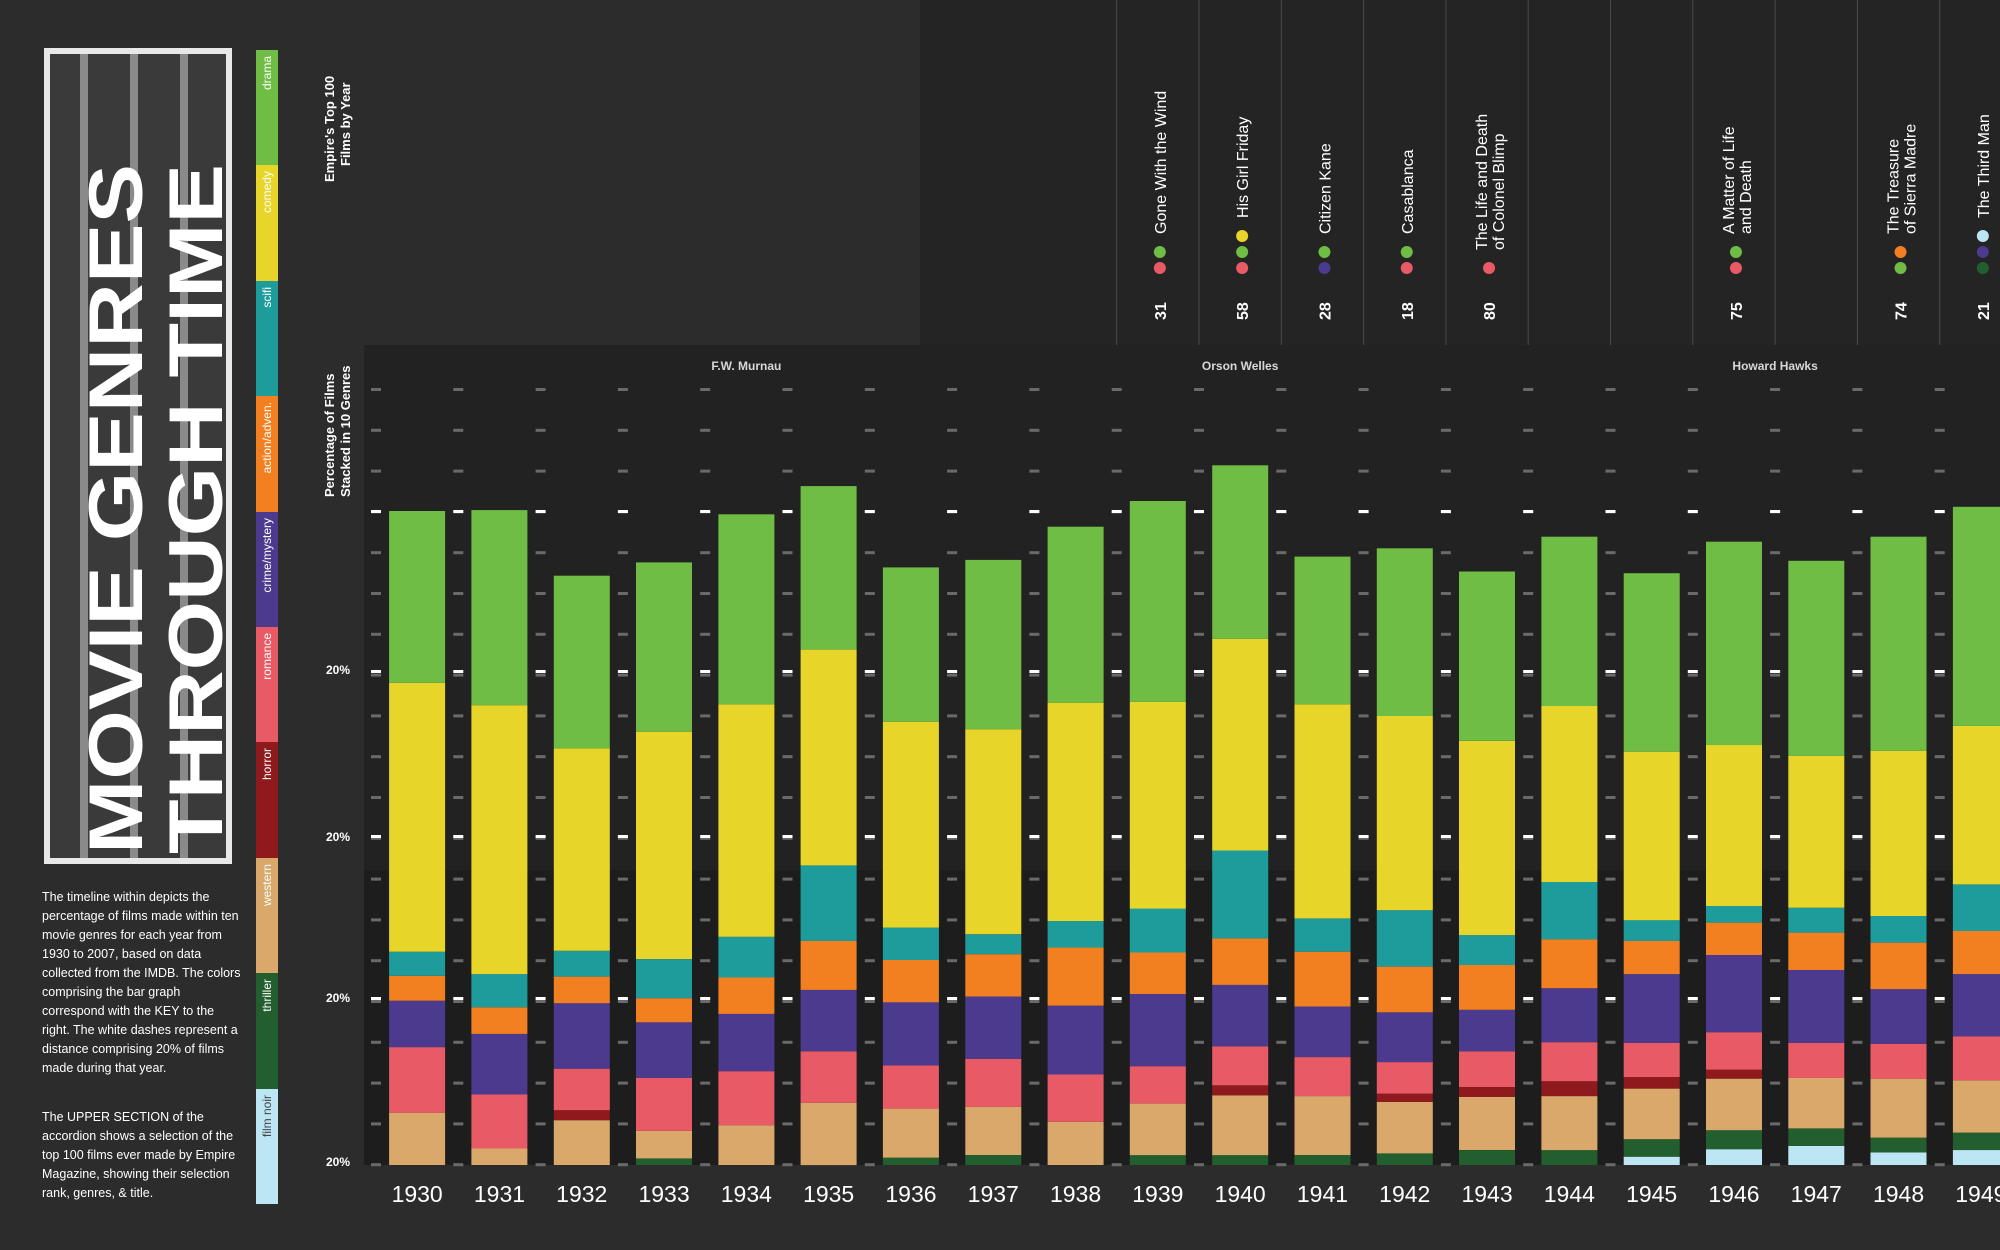 The width and height of the screenshot is (2000, 1250). What do you see at coordinates (1976, 1157) in the screenshot?
I see `bar-1949-film-noir` at bounding box center [1976, 1157].